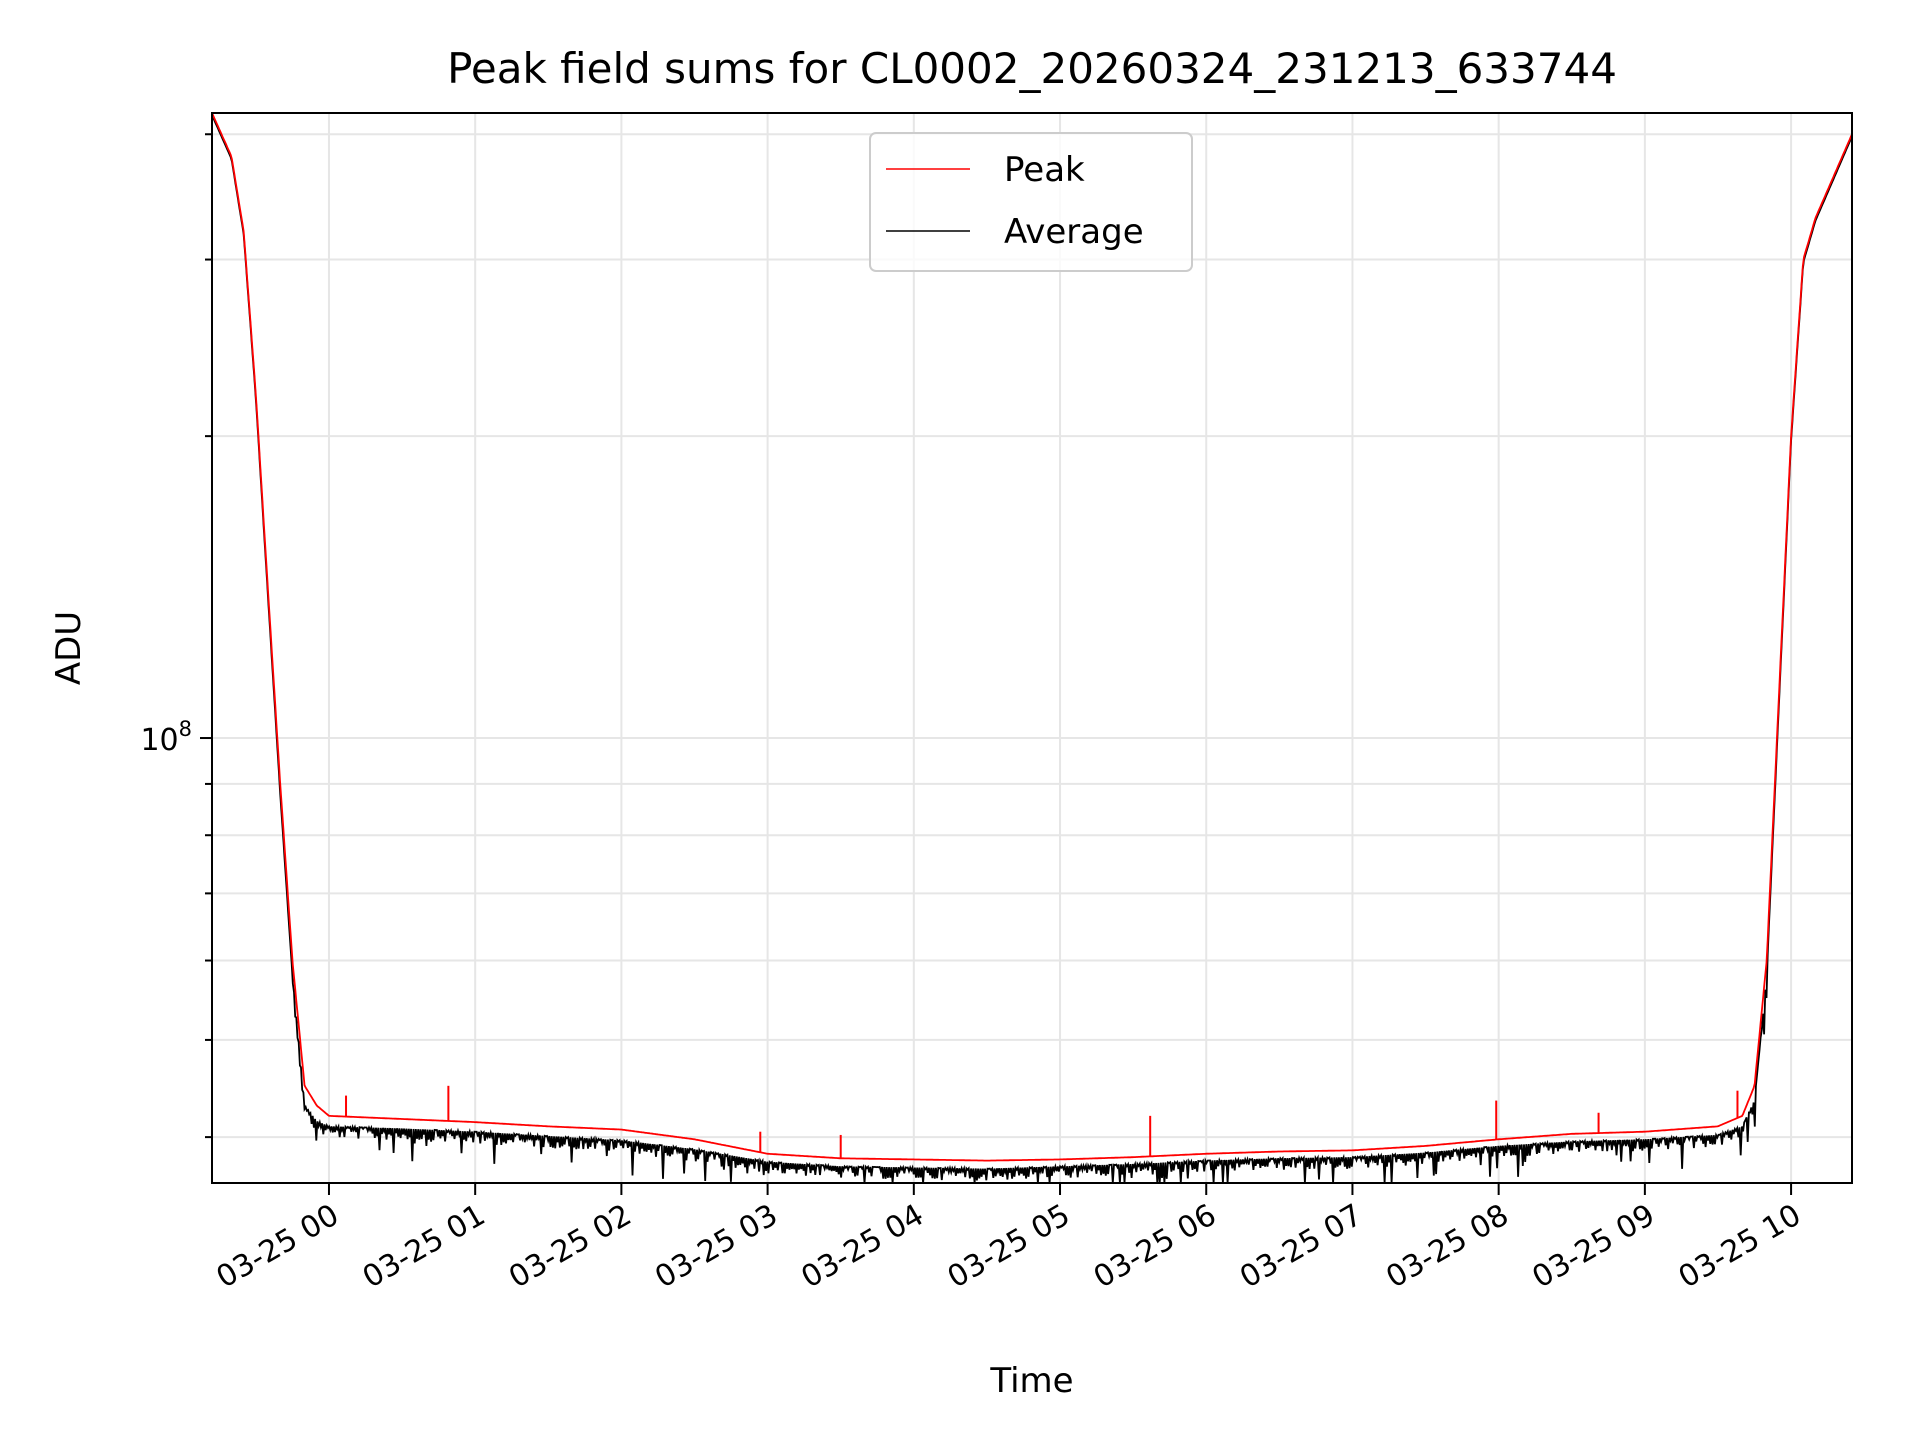  Describe the element at coordinates (69, 648) in the screenshot. I see `y-axis-title: ADU` at that location.